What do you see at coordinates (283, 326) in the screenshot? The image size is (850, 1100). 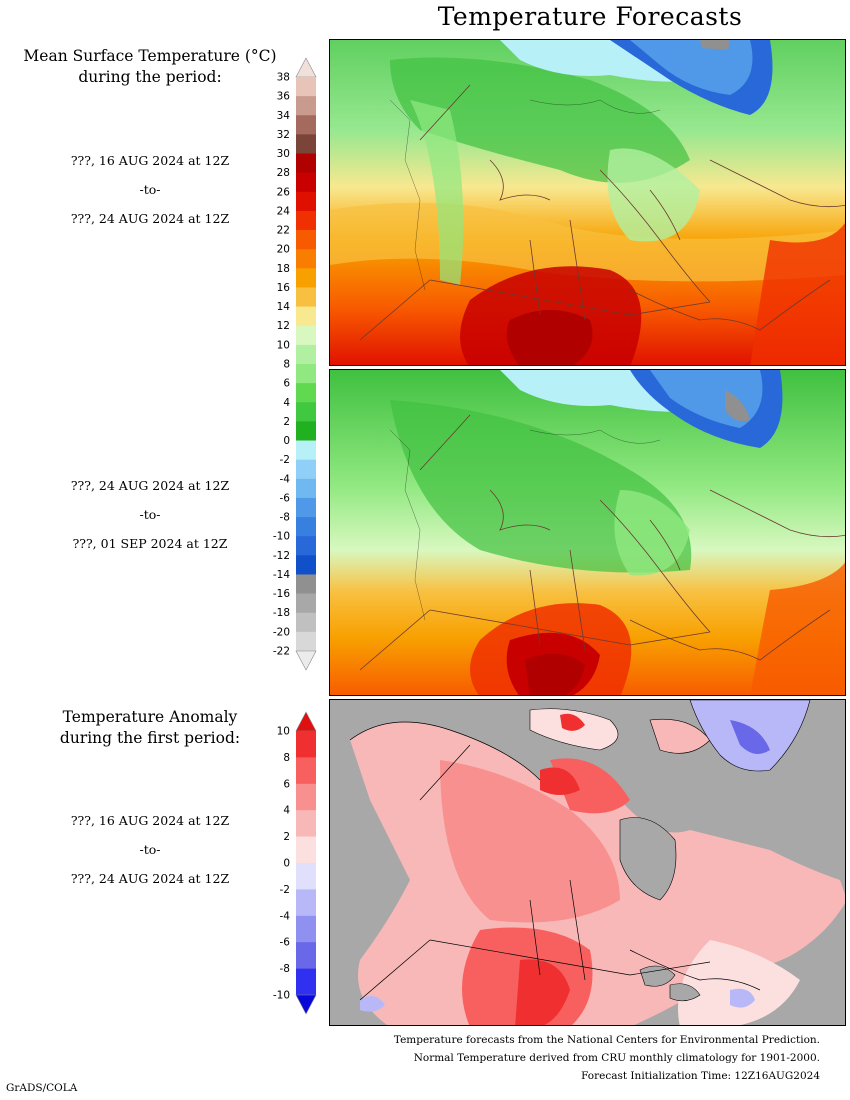 I see `temp-colorbar-tick-label: 12` at bounding box center [283, 326].